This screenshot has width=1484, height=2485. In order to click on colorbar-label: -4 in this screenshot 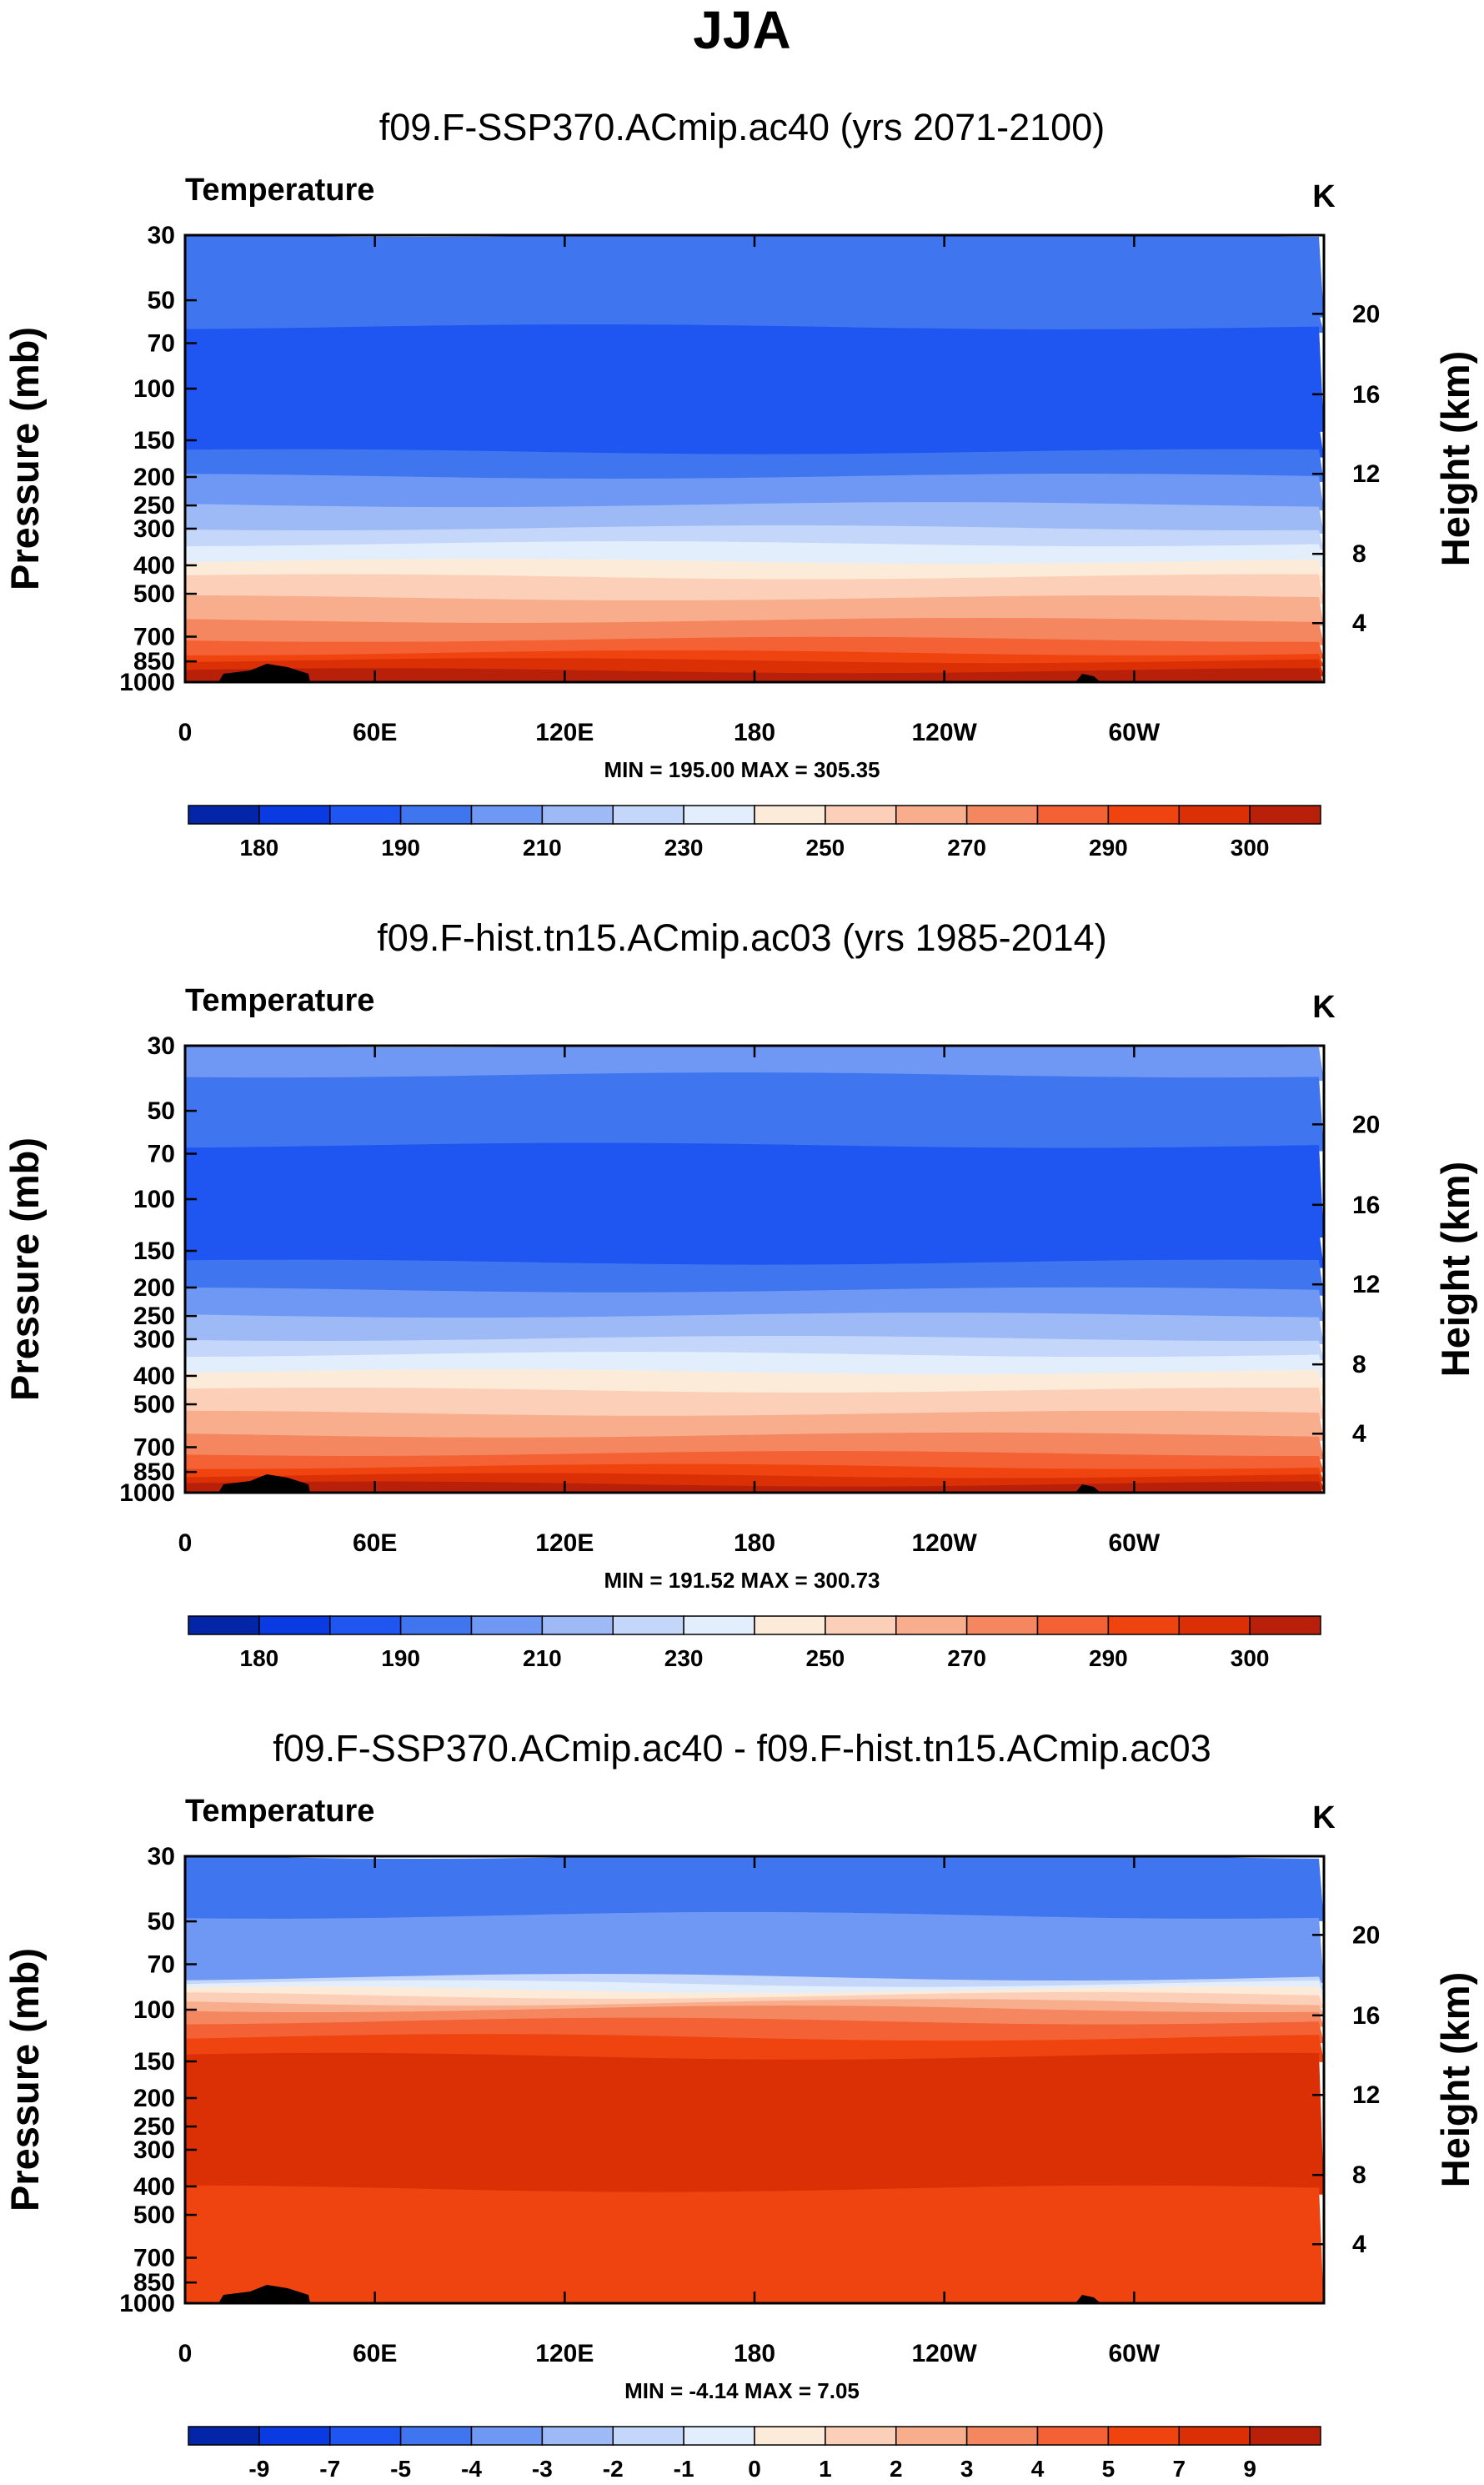, I will do `click(471, 2469)`.